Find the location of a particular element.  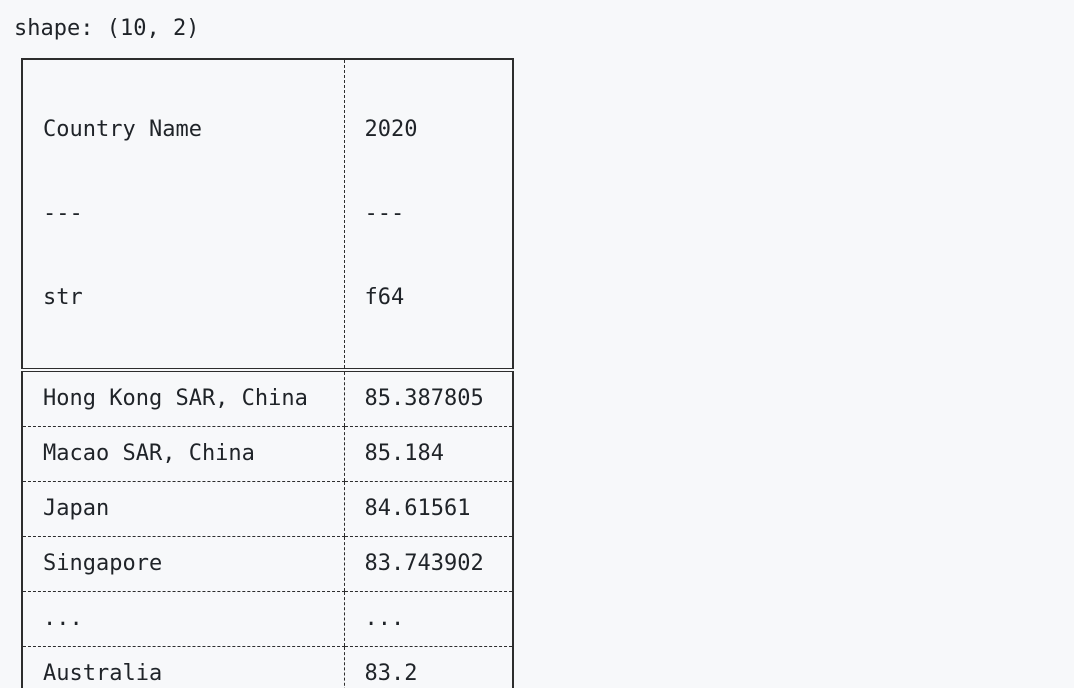

country-cell: Singapore is located at coordinates (183, 564).